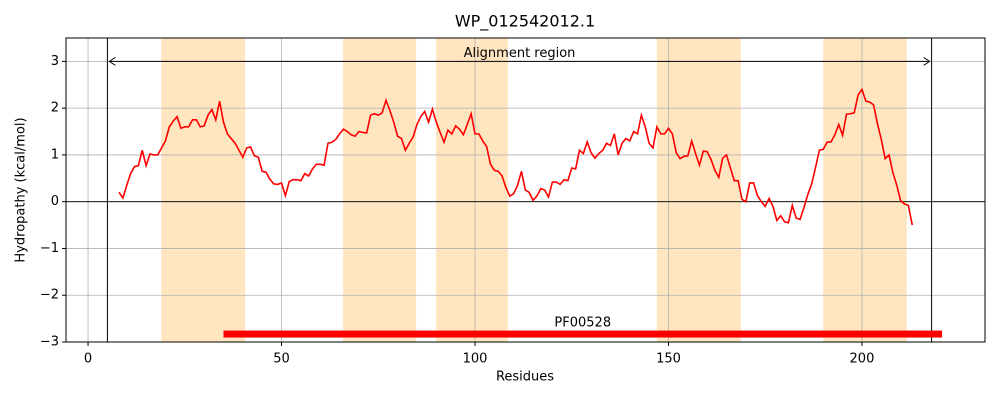  What do you see at coordinates (49, 248) in the screenshot?
I see `y-tick-label: −1` at bounding box center [49, 248].